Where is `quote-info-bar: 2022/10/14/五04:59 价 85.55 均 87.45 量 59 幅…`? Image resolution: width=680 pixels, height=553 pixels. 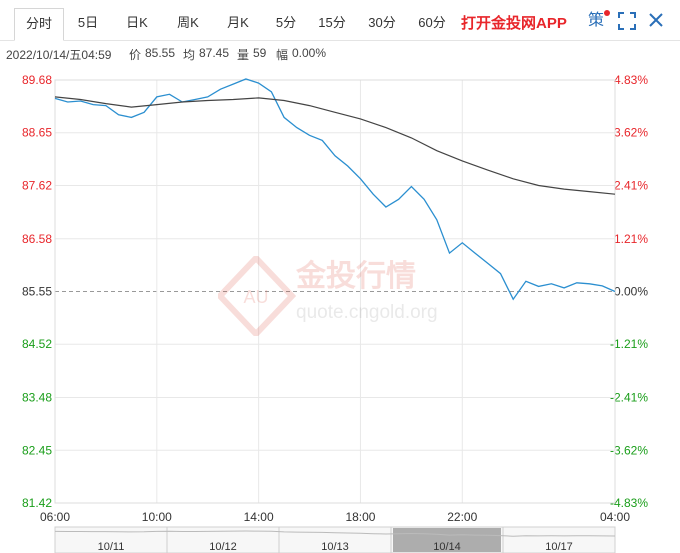
quote-info-bar: 2022/10/14/五04:59 价 85.55 均 87.45 量 59 幅… is located at coordinates (340, 54).